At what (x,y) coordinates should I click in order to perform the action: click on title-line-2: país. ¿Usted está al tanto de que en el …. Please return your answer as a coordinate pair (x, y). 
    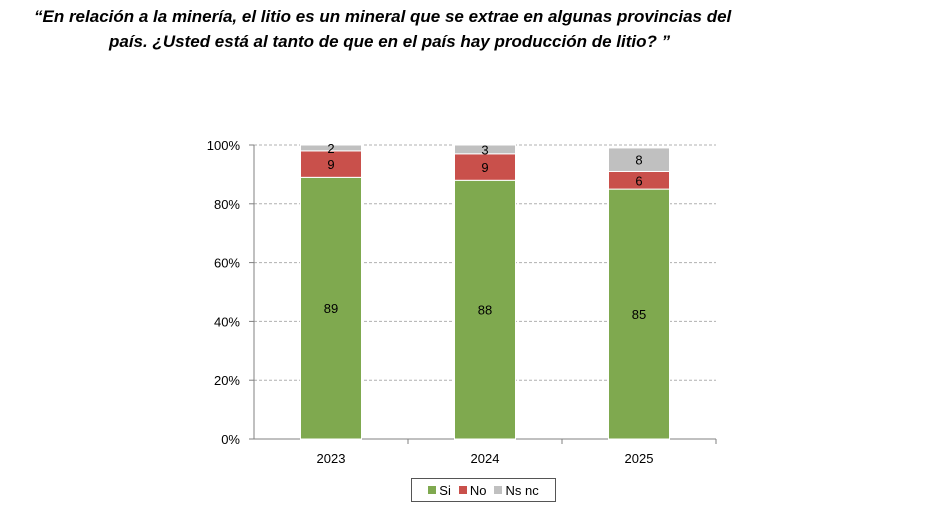
    Looking at the image, I should click on (390, 41).